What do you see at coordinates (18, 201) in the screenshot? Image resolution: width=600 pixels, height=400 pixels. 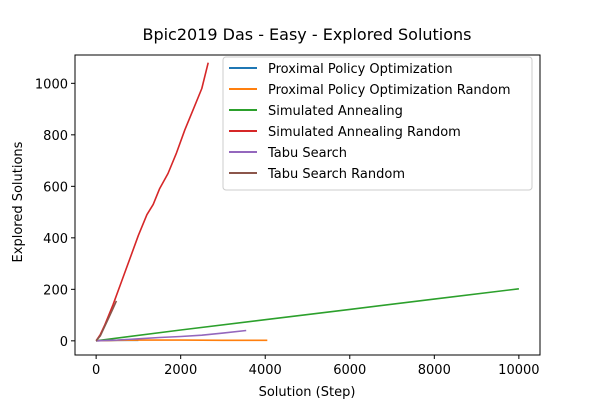 I see `y-axis-label: Explored Solutions` at bounding box center [18, 201].